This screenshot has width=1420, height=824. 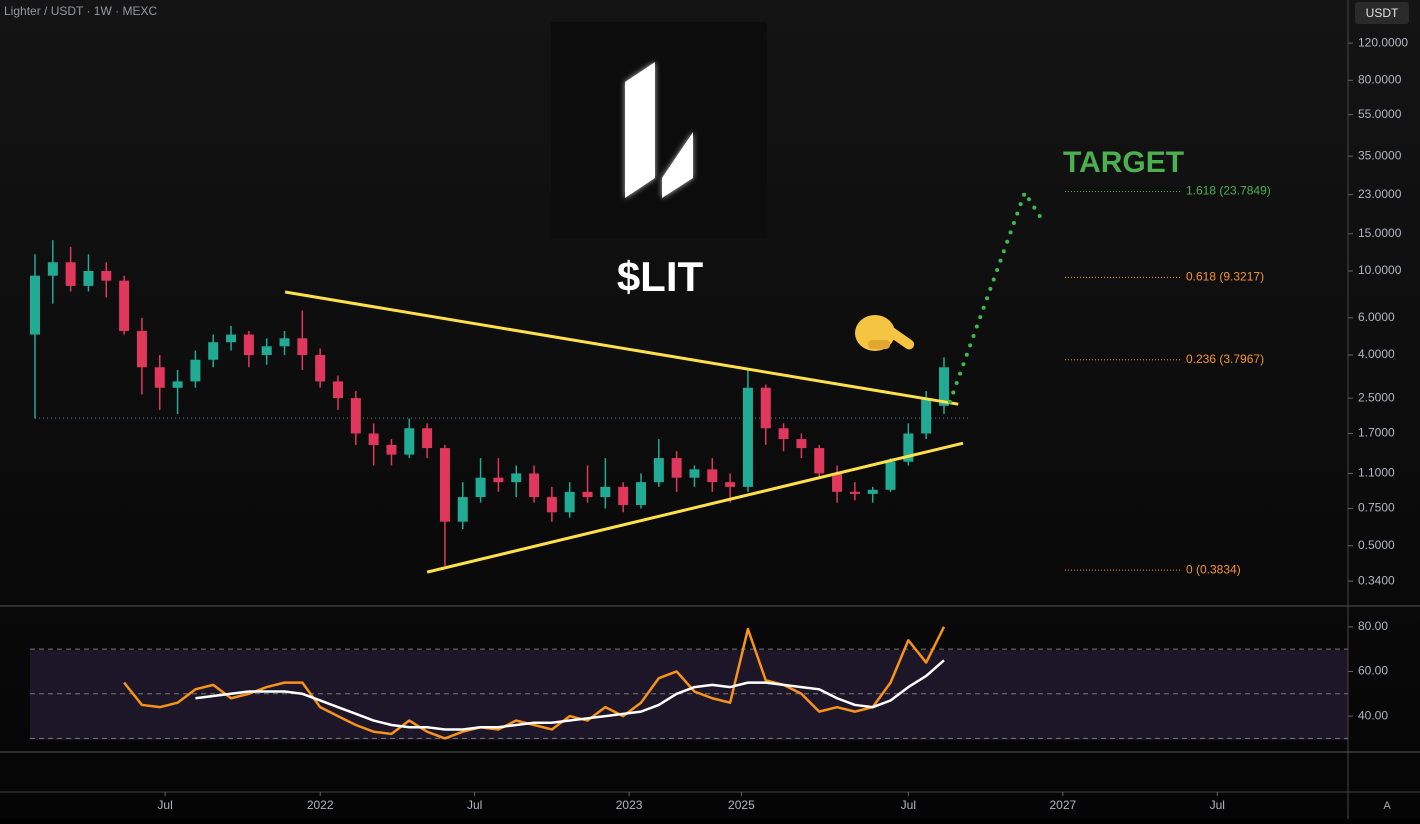 I want to click on y-tick-label: 10.0000, so click(x=1380, y=270).